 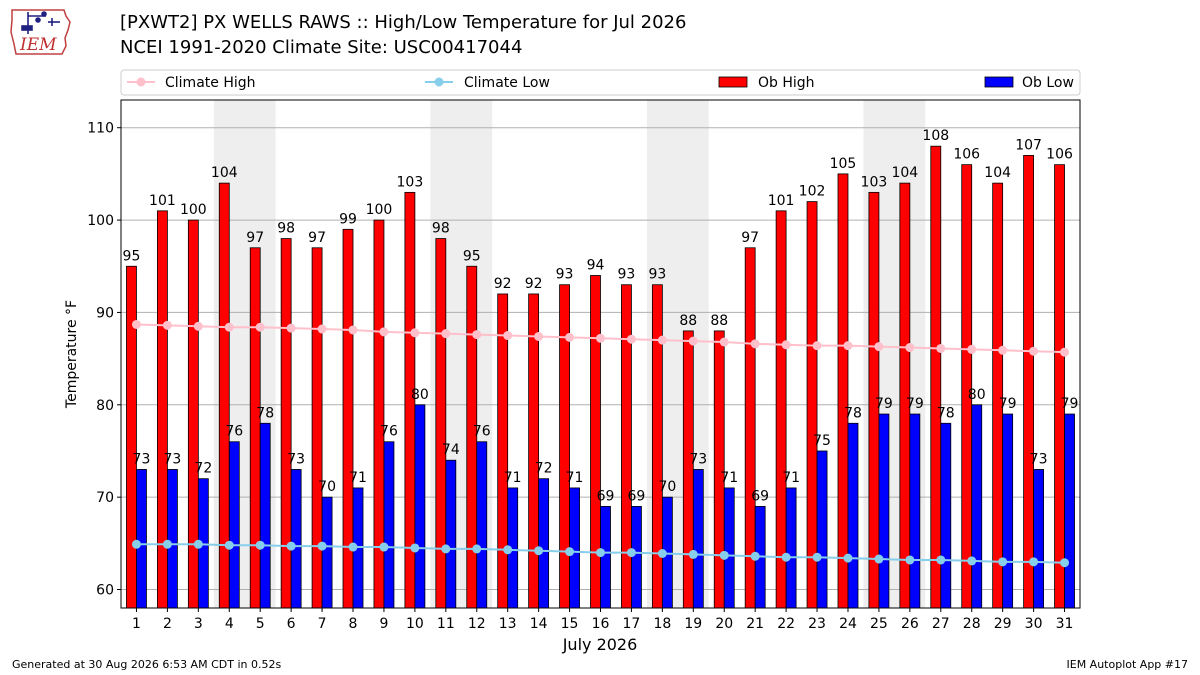 I want to click on ob-high-label: 95, so click(x=472, y=256).